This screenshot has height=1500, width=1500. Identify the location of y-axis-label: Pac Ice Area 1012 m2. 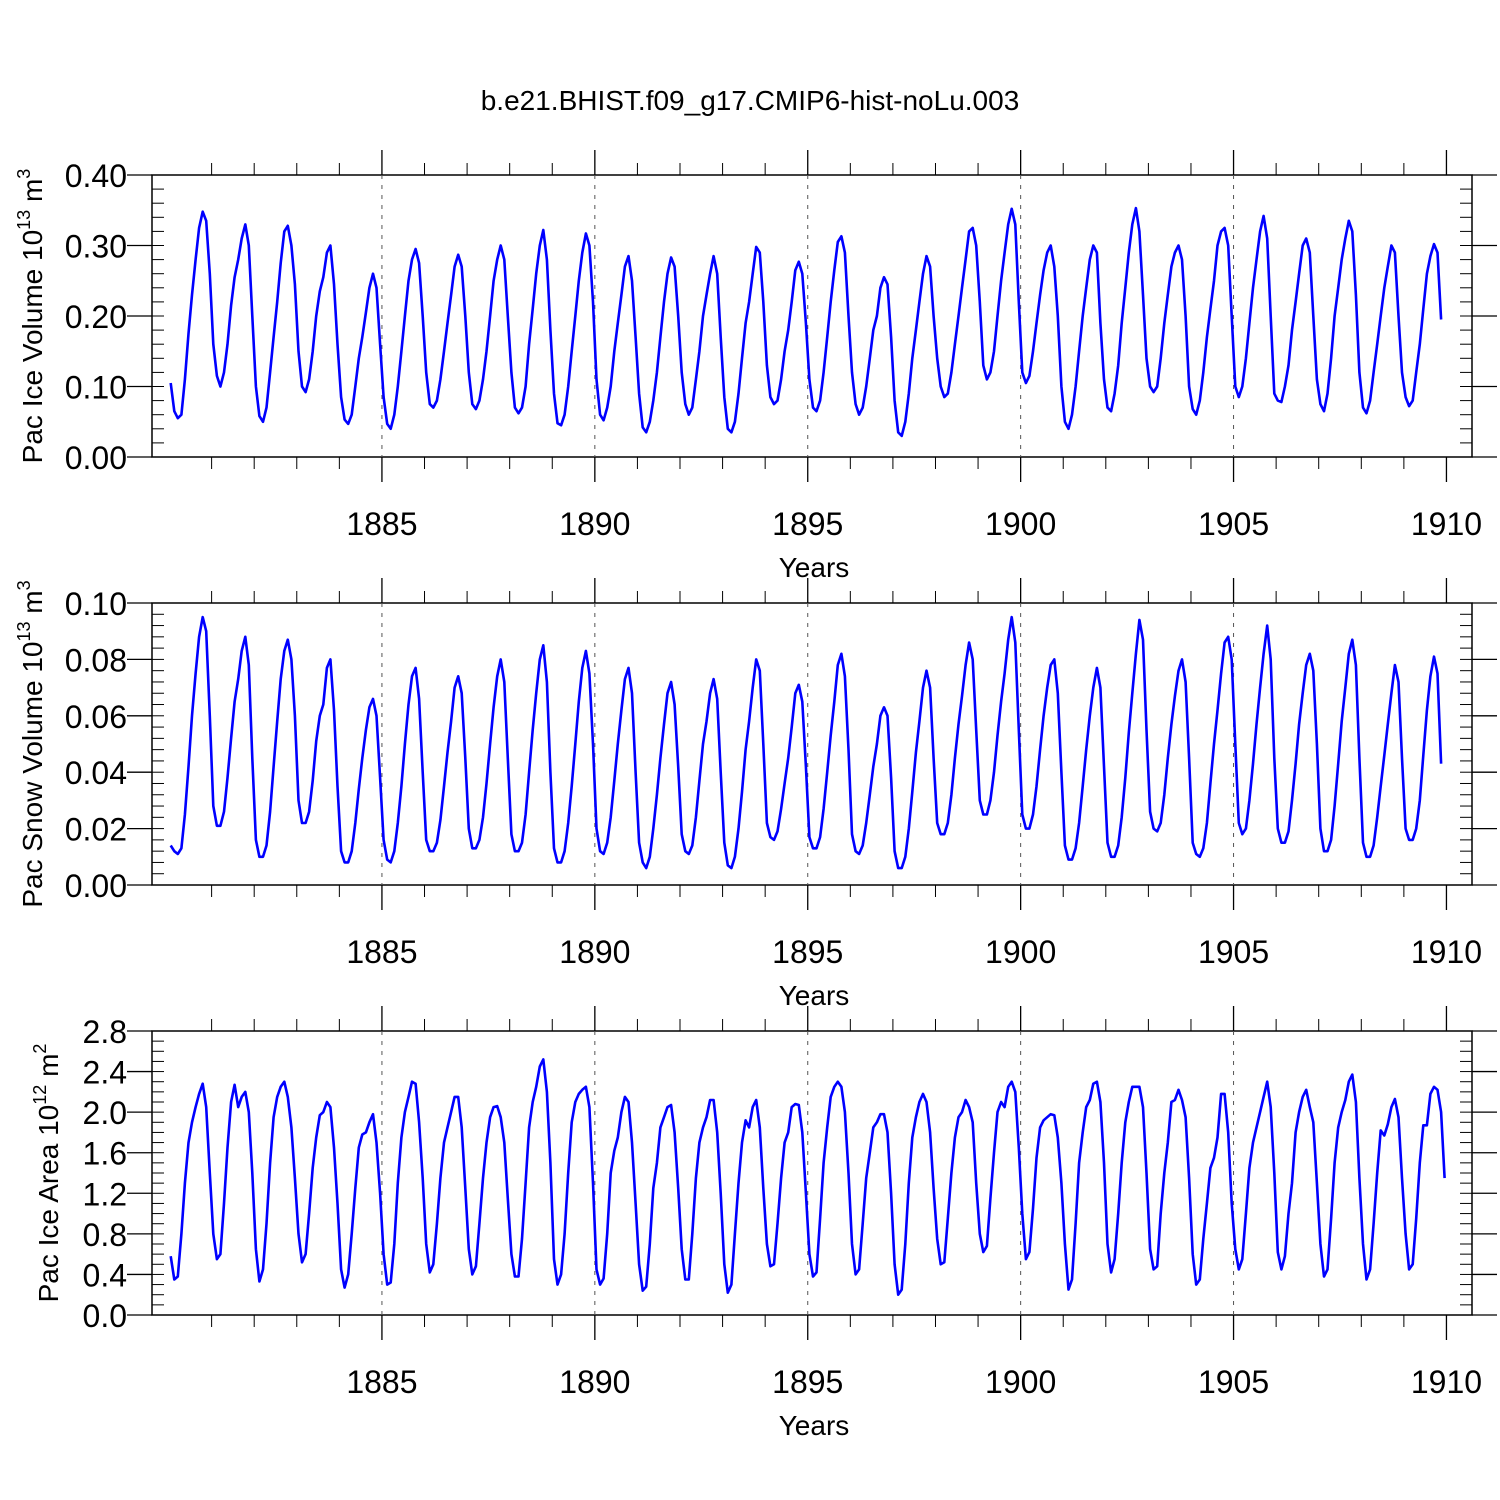
(47, 1173).